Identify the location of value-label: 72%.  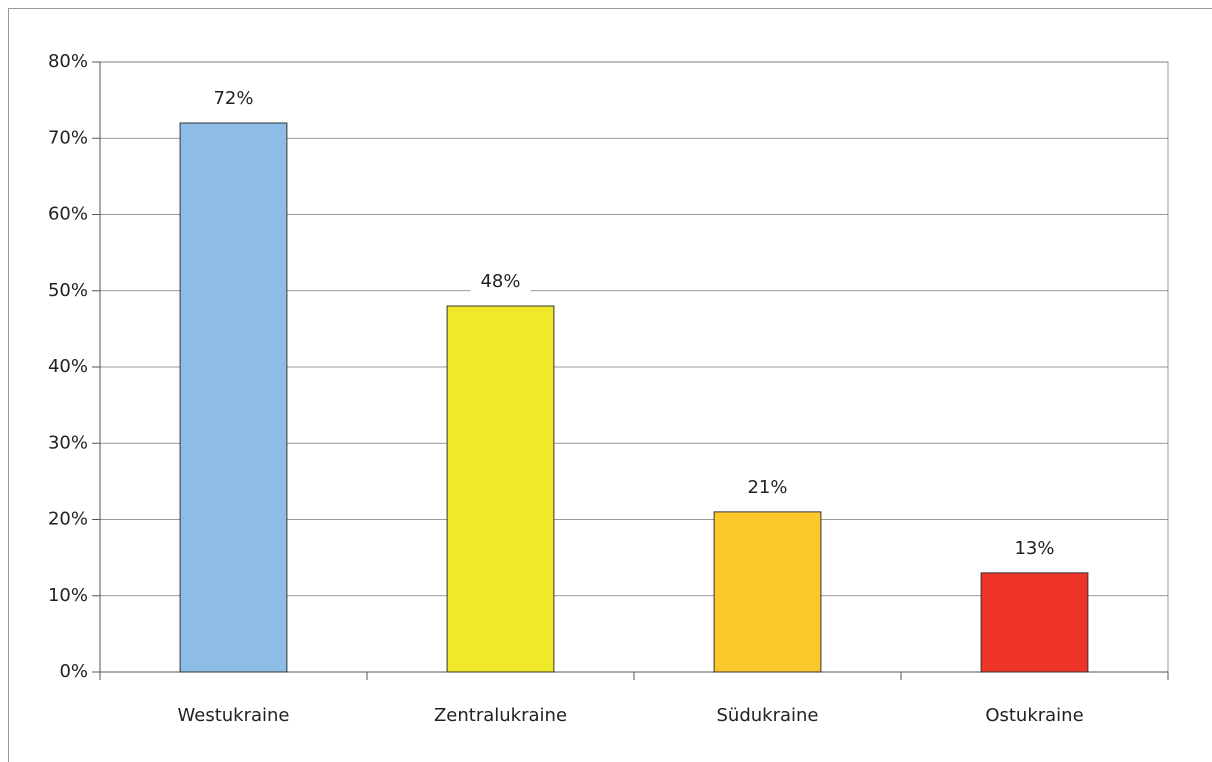
(233, 98).